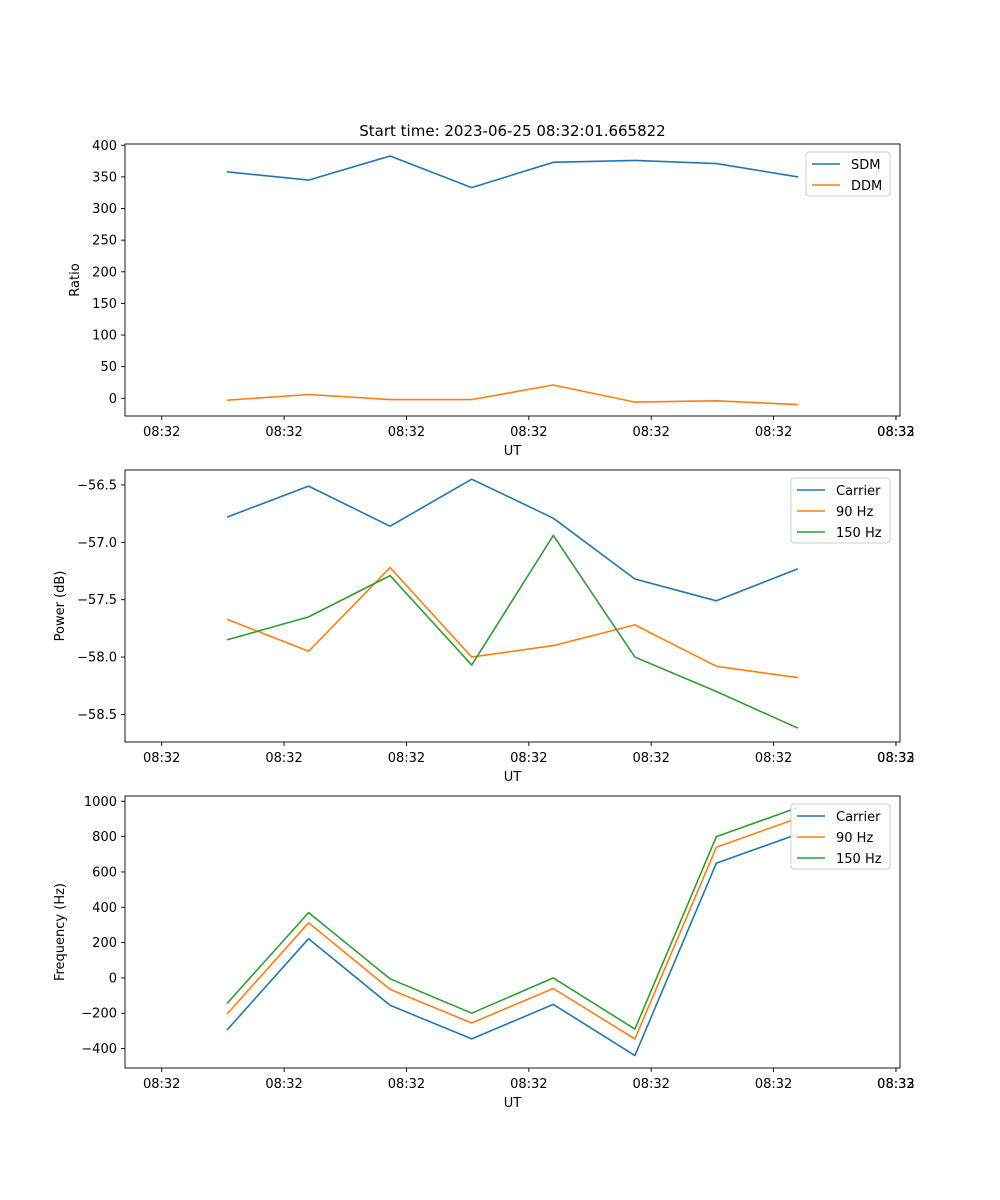 This screenshot has width=1000, height=1200. What do you see at coordinates (97, 715) in the screenshot?
I see `y-tick-label: −58.5` at bounding box center [97, 715].